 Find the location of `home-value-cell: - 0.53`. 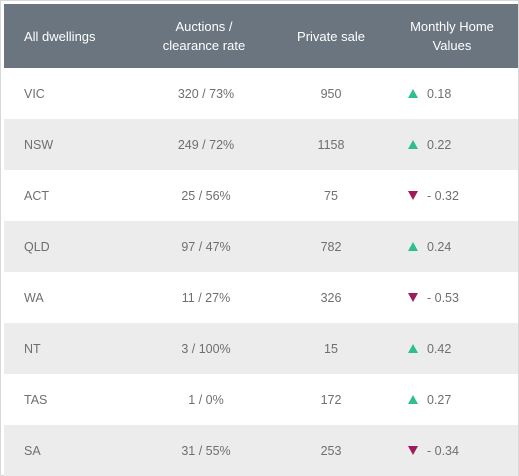

home-value-cell: - 0.53 is located at coordinates (463, 297).